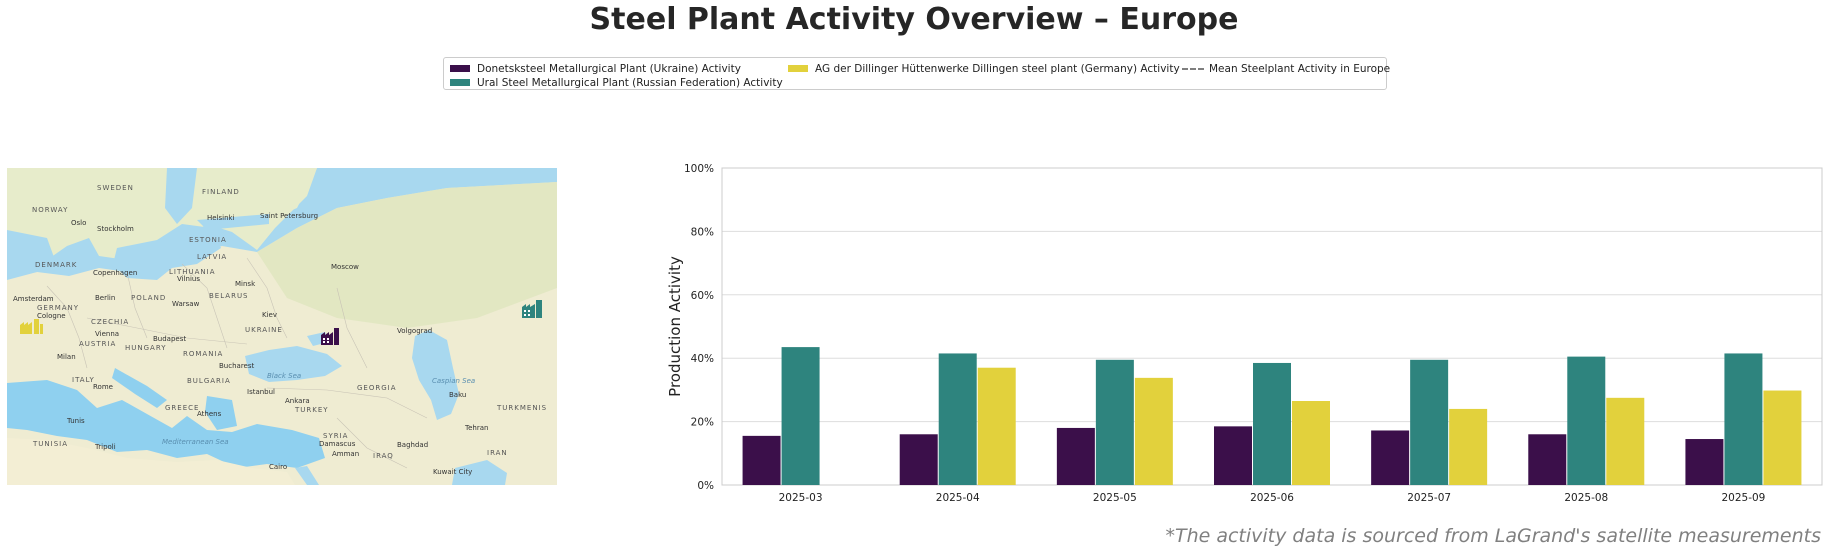 The width and height of the screenshot is (1828, 554). What do you see at coordinates (293, 364) in the screenshot?
I see `map-water-black-sea` at bounding box center [293, 364].